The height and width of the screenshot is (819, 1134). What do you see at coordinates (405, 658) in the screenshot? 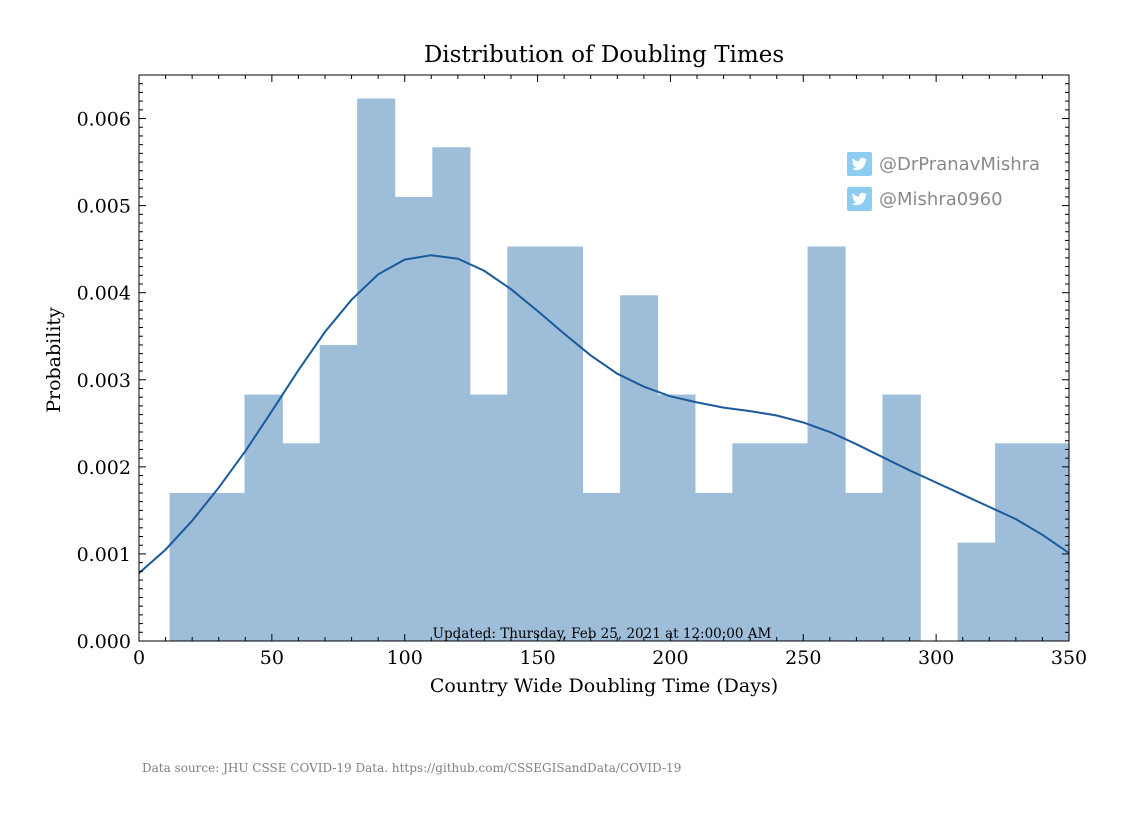
I see `x-tick-label: 100` at bounding box center [405, 658].